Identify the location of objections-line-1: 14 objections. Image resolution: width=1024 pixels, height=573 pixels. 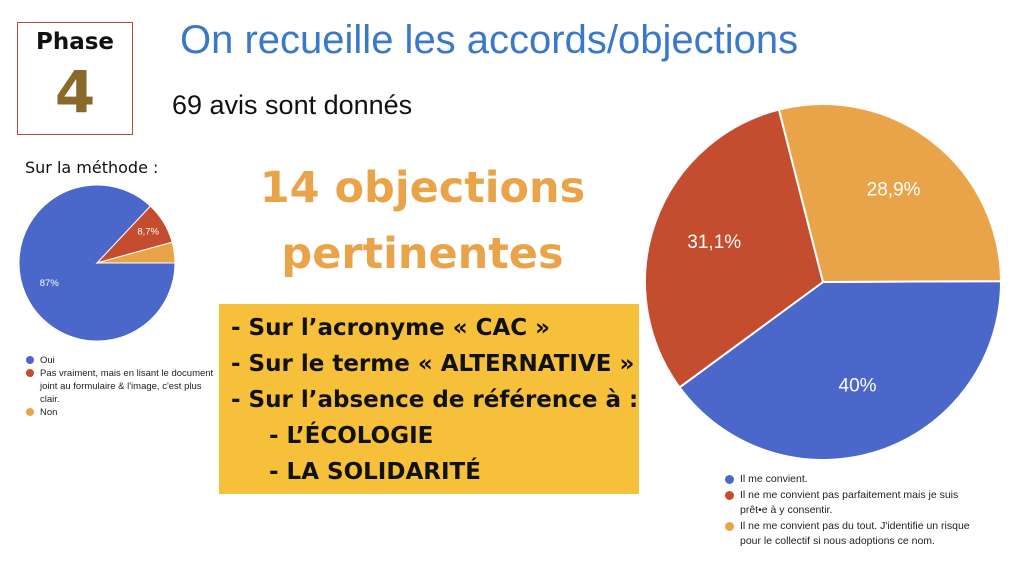
(422, 188).